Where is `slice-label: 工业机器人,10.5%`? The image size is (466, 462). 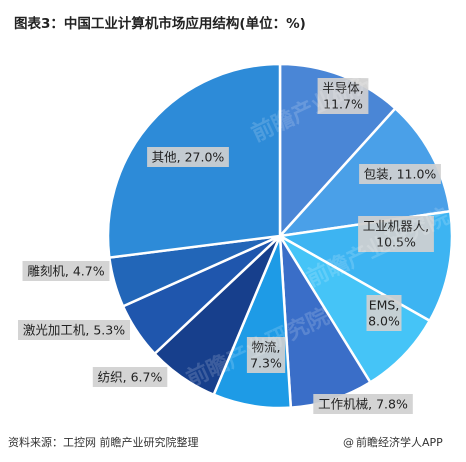 slice-label: 工业机器人,10.5% is located at coordinates (396, 234).